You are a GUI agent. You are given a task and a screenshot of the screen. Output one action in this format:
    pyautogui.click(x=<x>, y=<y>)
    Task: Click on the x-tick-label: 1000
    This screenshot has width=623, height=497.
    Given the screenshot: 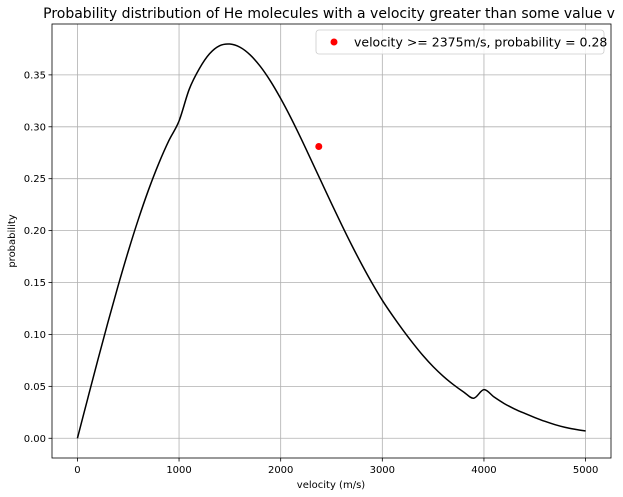 What is the action you would take?
    pyautogui.click(x=178, y=470)
    